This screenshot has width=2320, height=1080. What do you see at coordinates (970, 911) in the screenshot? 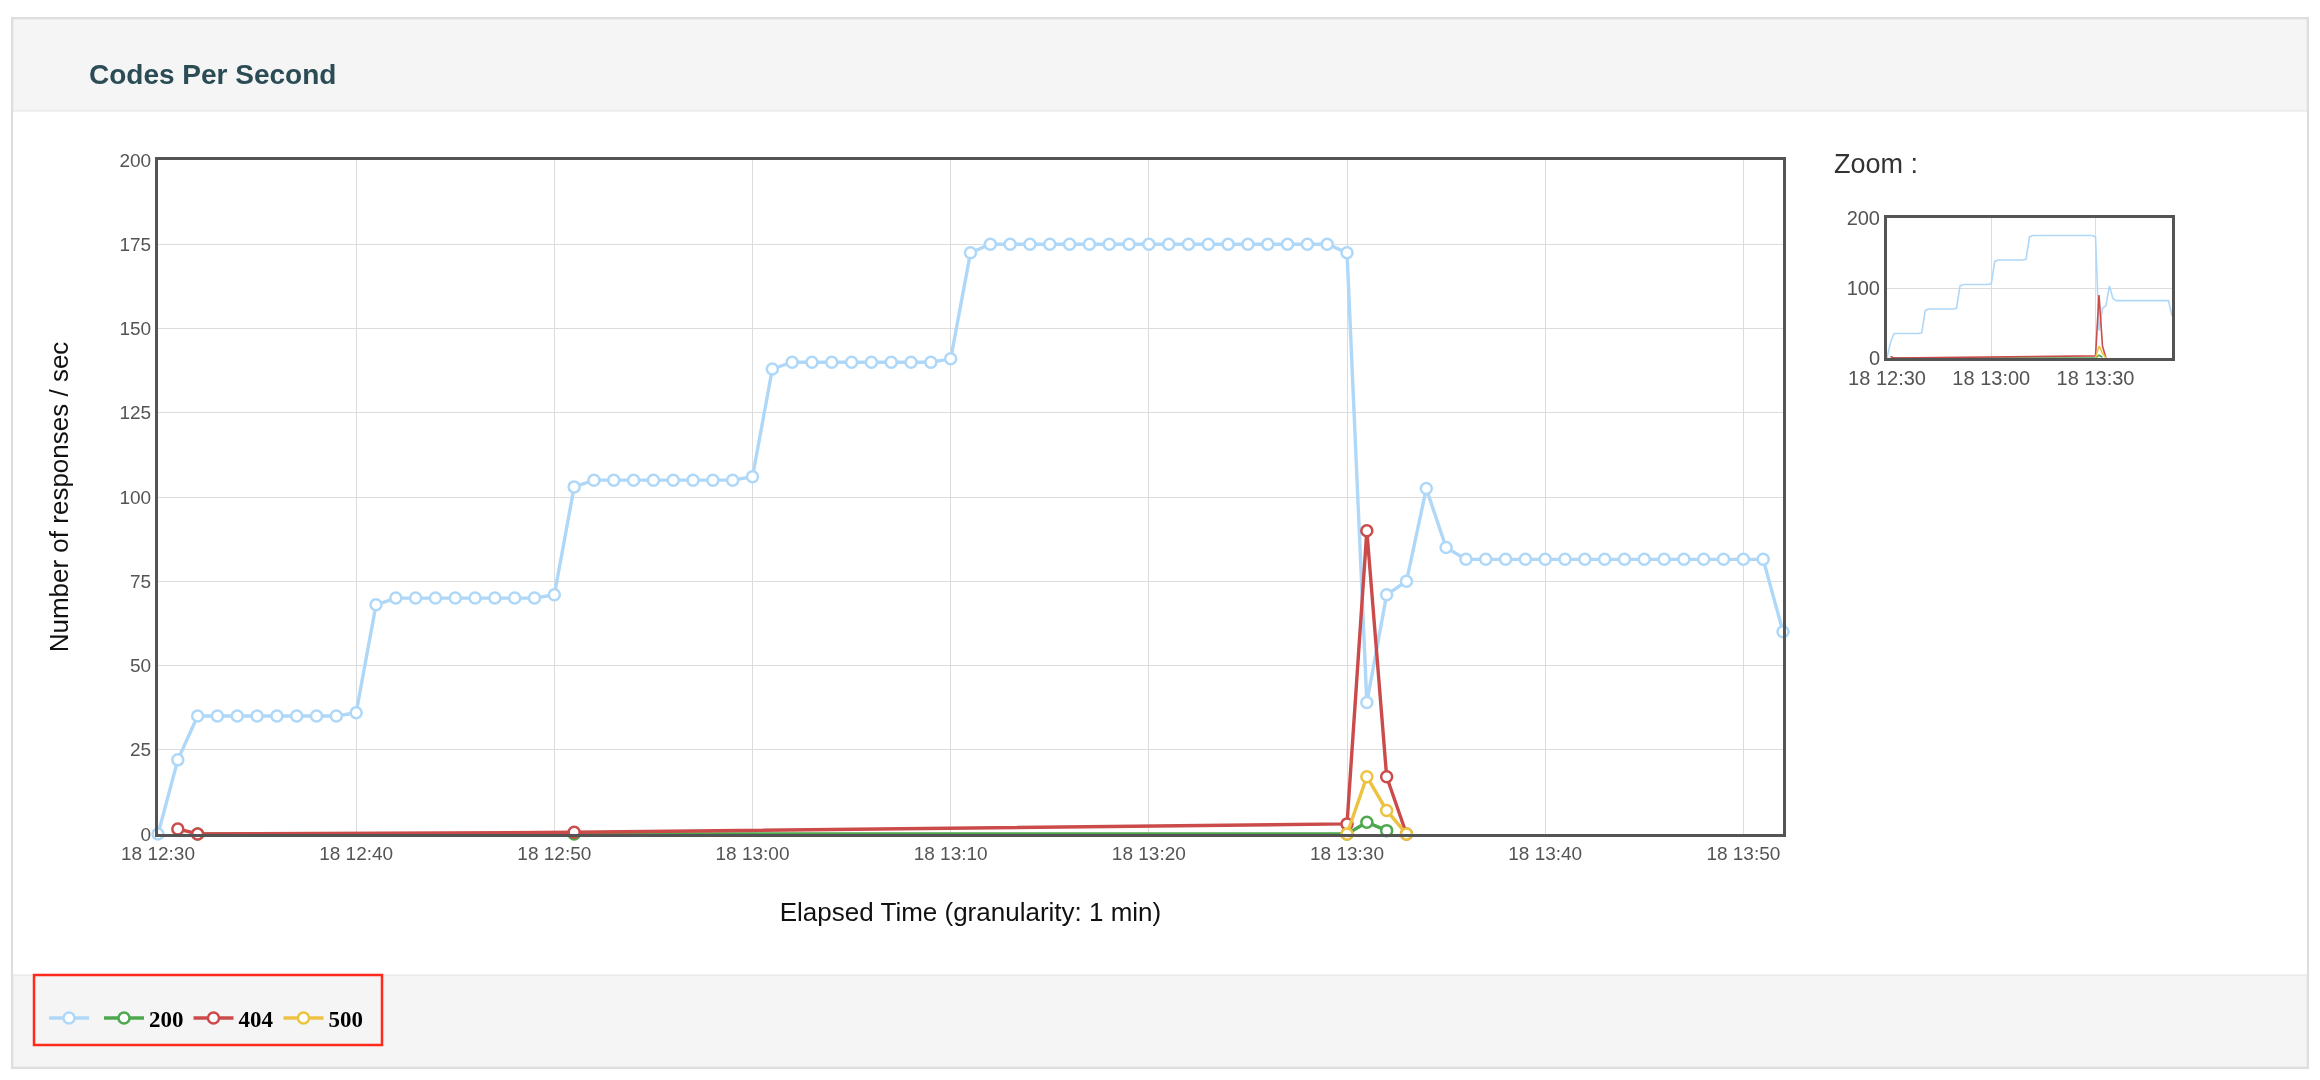
I see `x-axis-title: Elapsed Time (granularity: 1 min)` at bounding box center [970, 911].